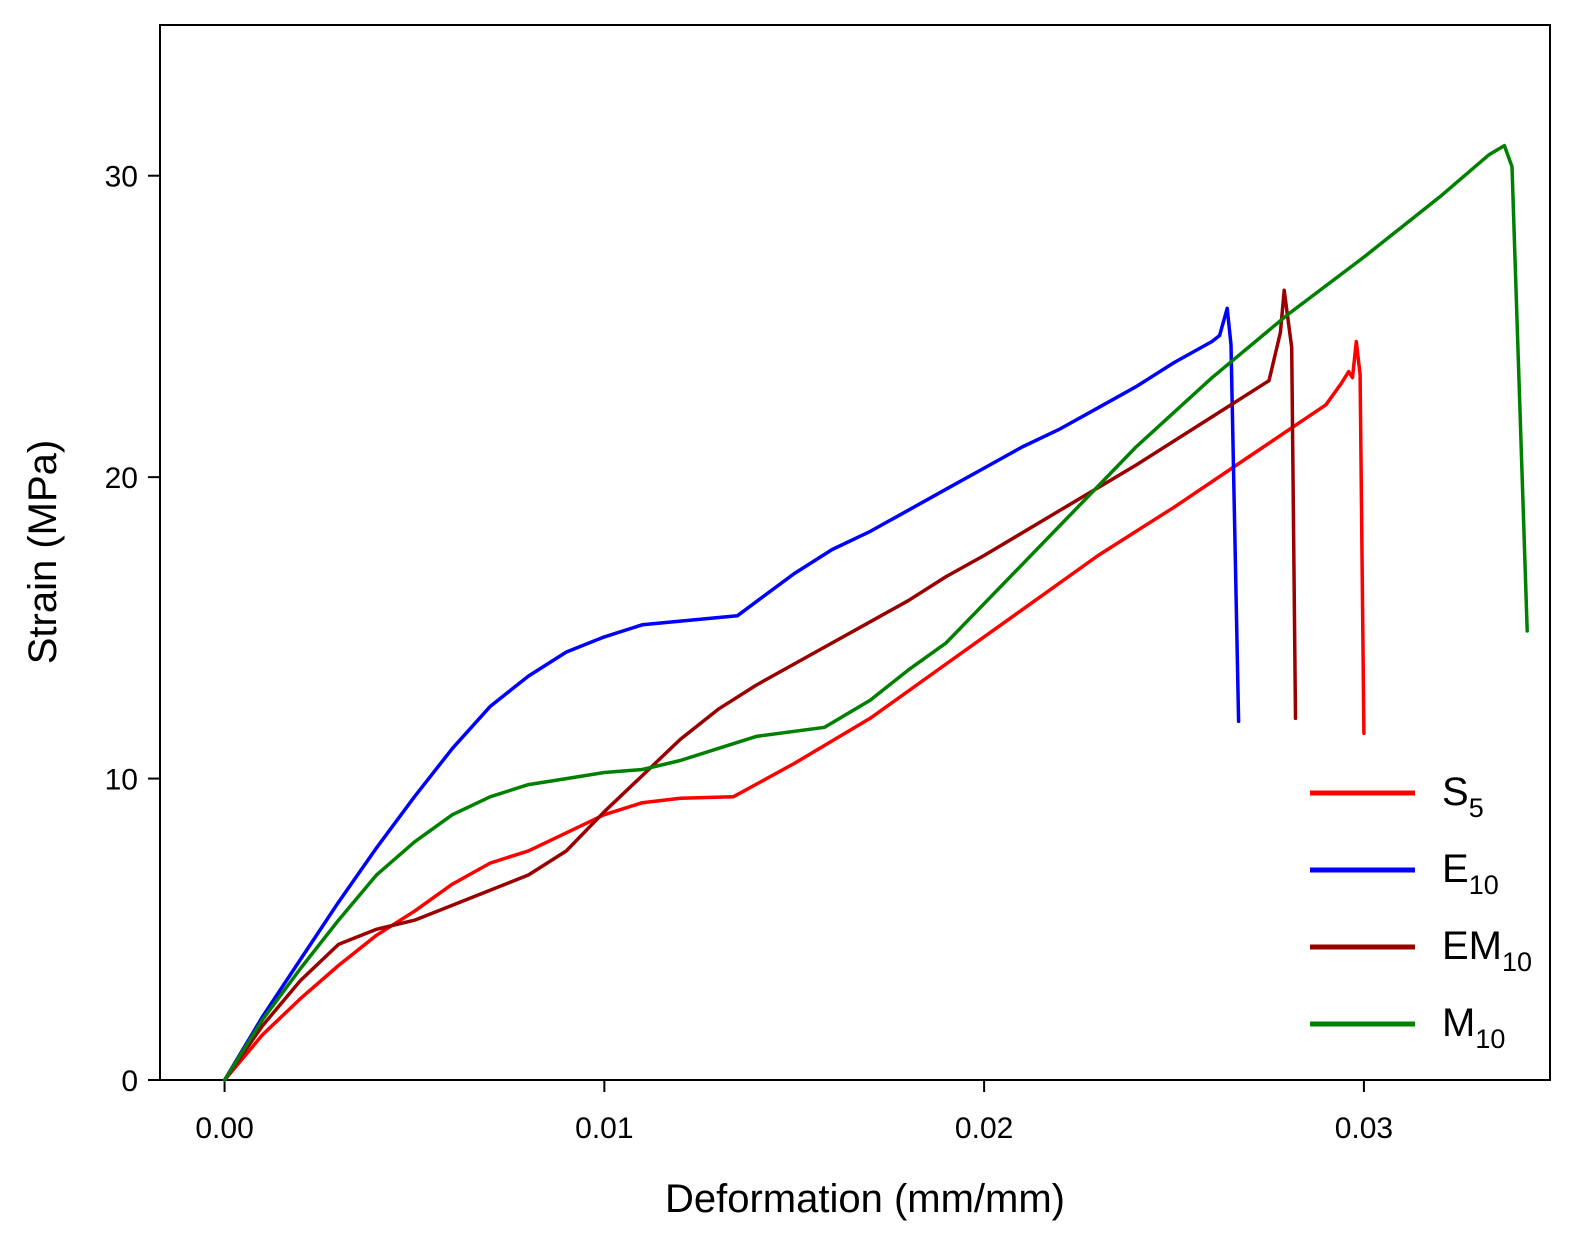 This screenshot has width=1571, height=1251. What do you see at coordinates (1473, 1027) in the screenshot?
I see `legend-label-m10: M10` at bounding box center [1473, 1027].